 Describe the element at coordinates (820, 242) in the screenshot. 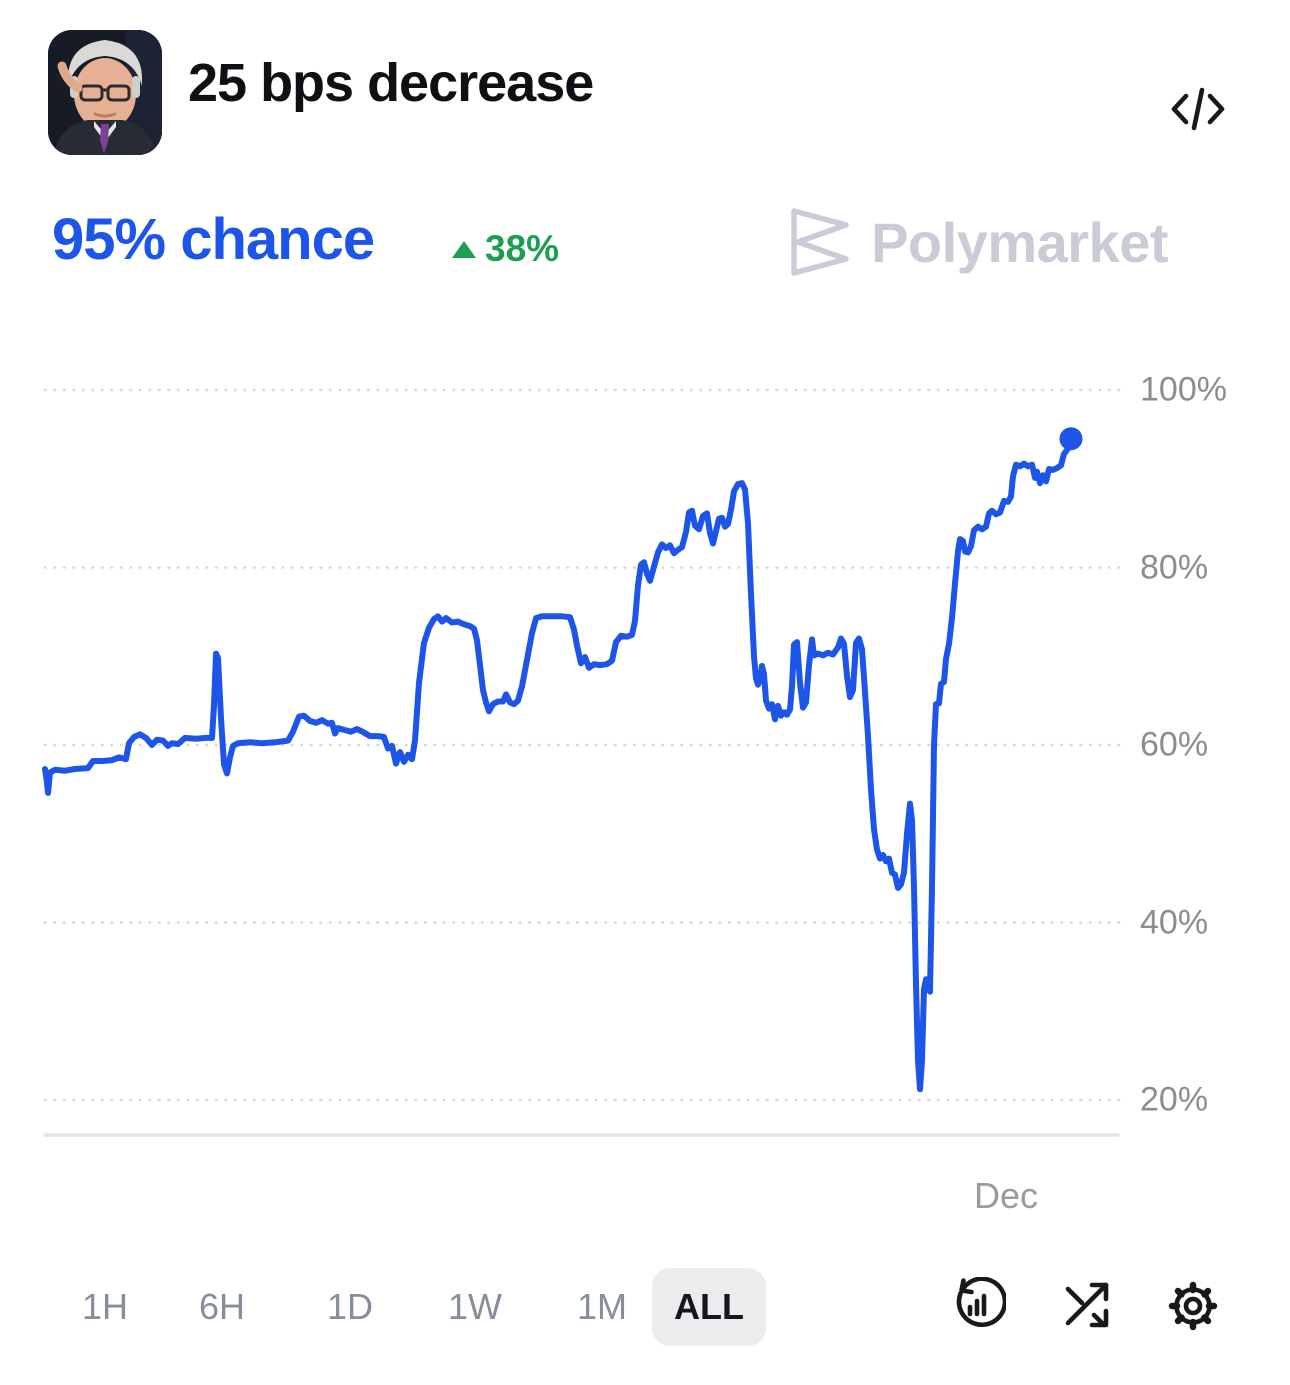

I see `polymarket-logo-icon` at that location.